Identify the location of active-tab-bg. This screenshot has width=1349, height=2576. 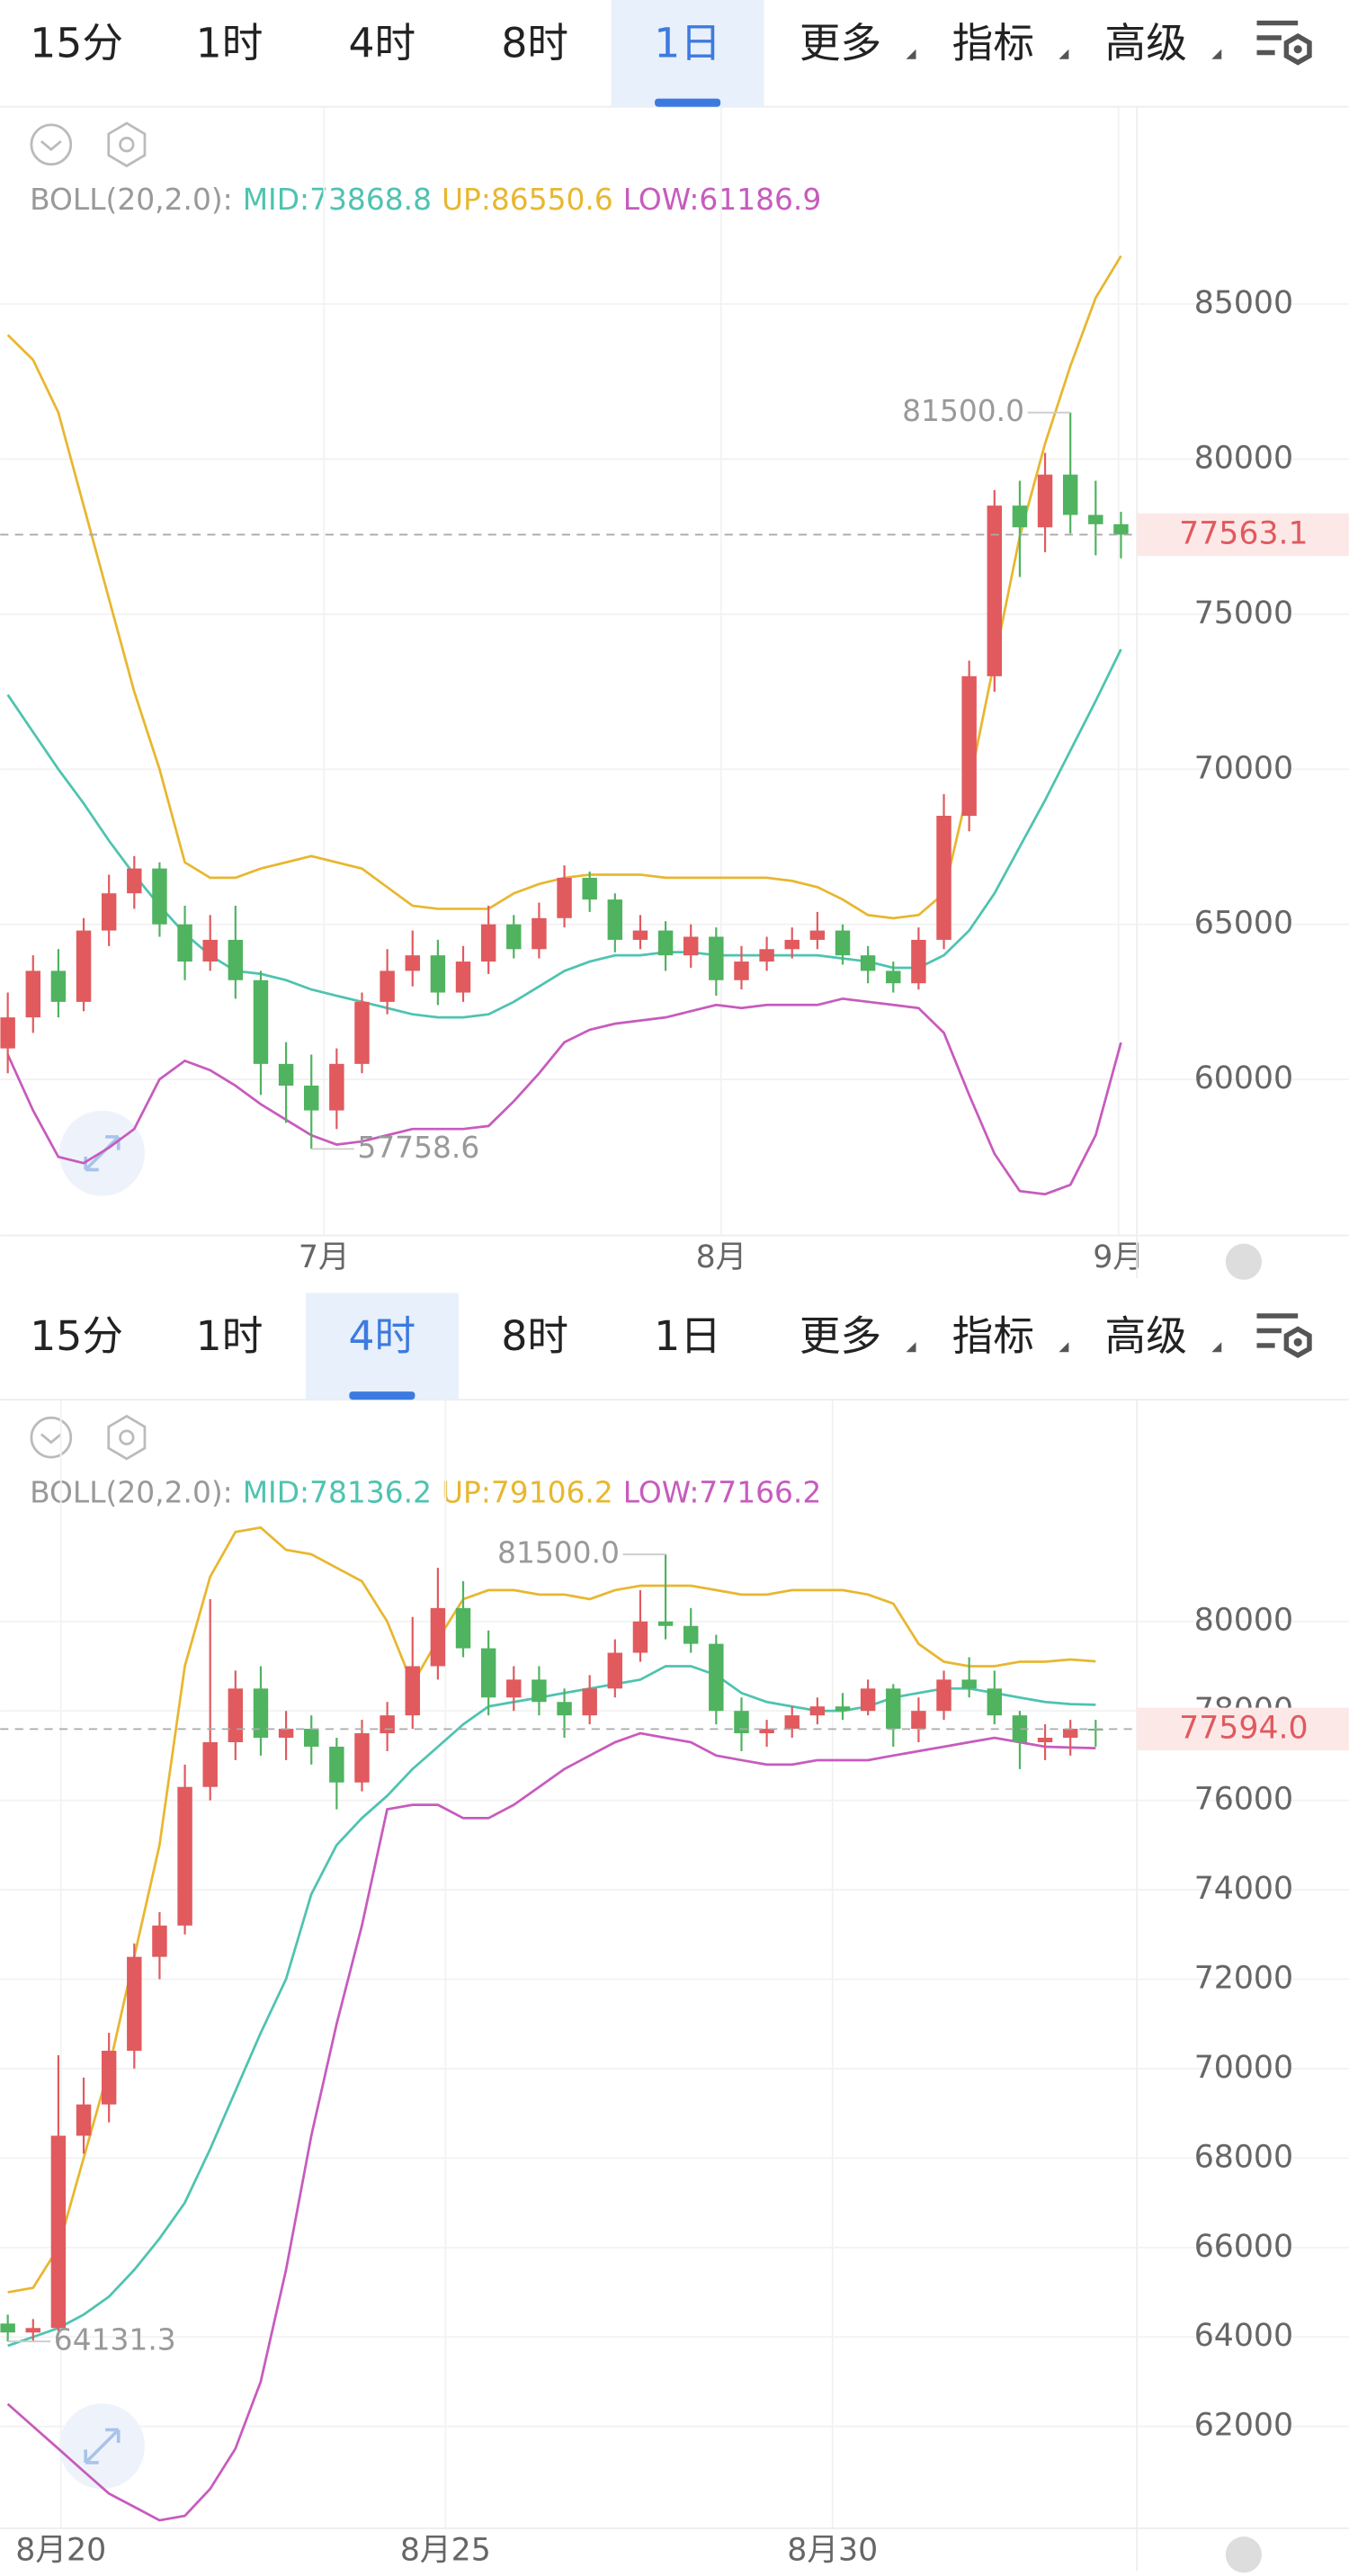
(687, 53).